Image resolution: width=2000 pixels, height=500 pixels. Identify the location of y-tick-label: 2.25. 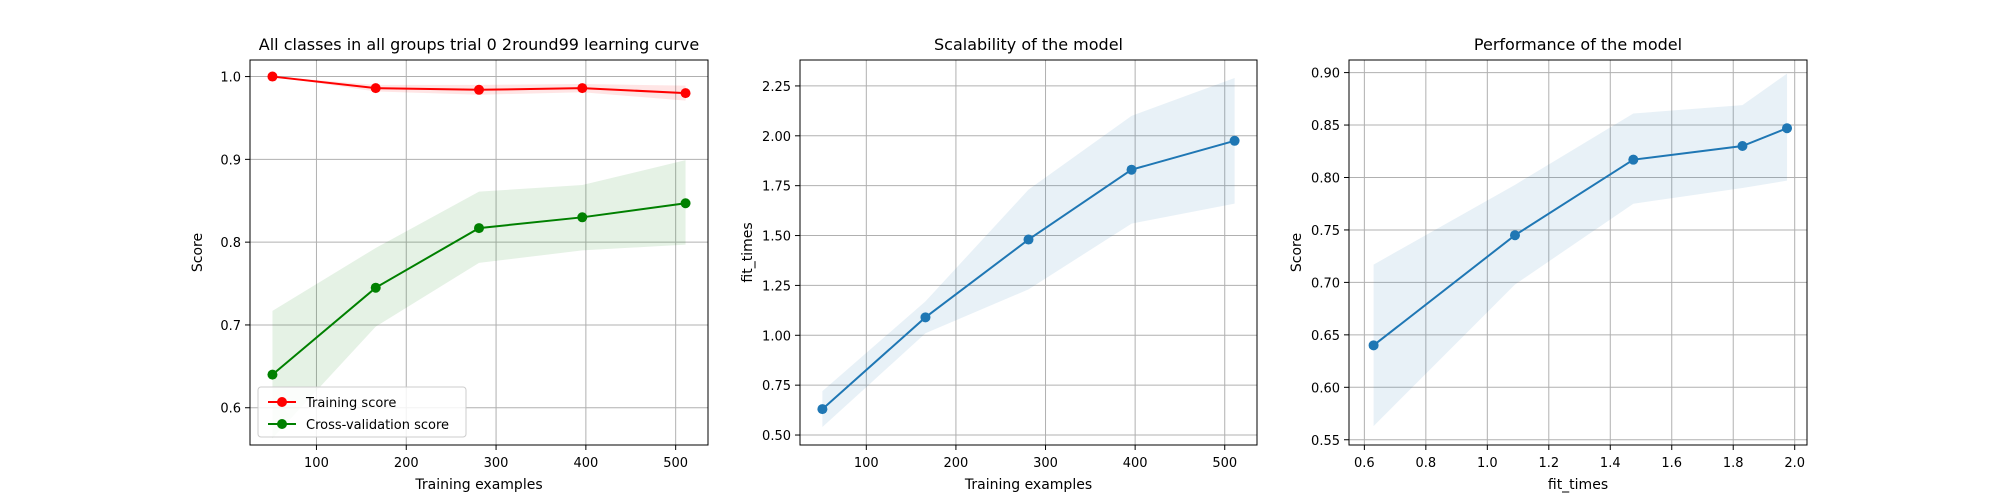
(776, 87).